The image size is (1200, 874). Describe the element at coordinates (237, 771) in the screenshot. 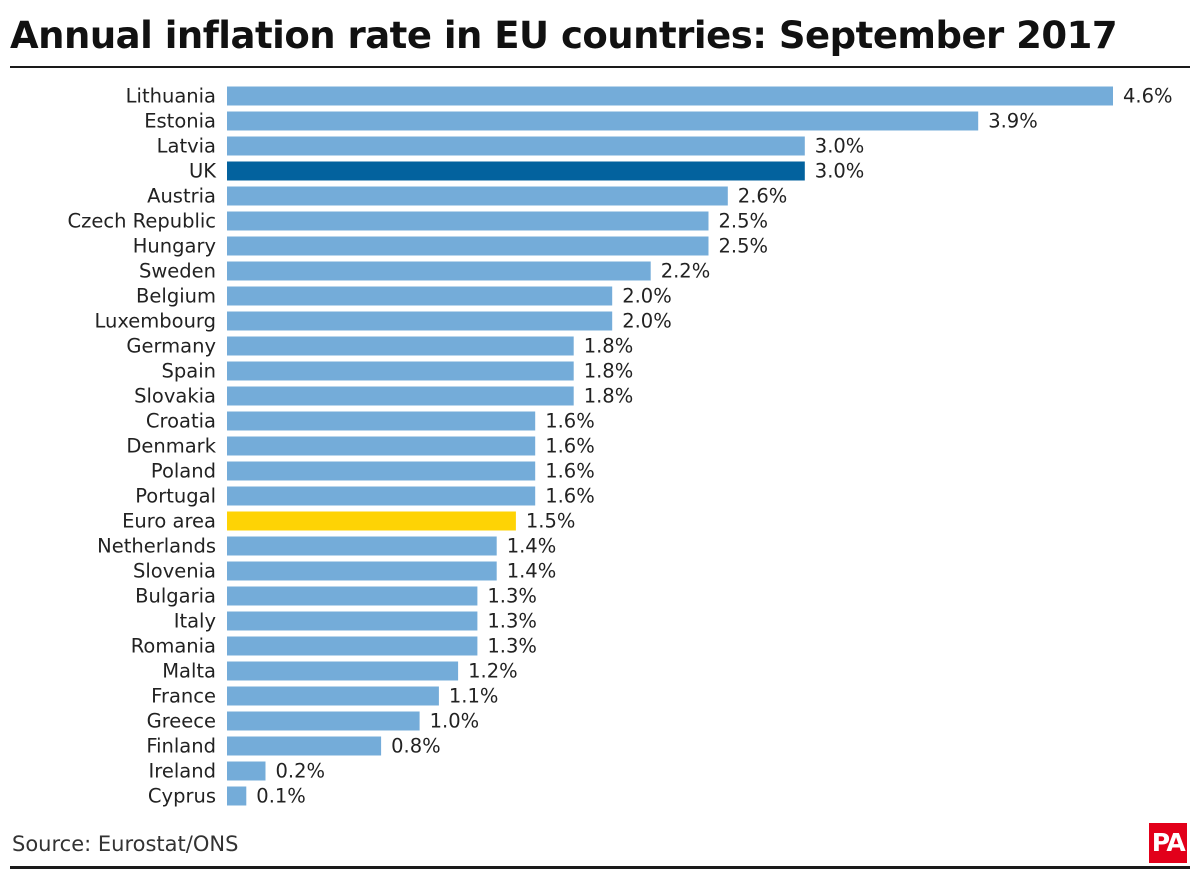

I see `bar-row-ireland: Ireland 0.2%` at that location.